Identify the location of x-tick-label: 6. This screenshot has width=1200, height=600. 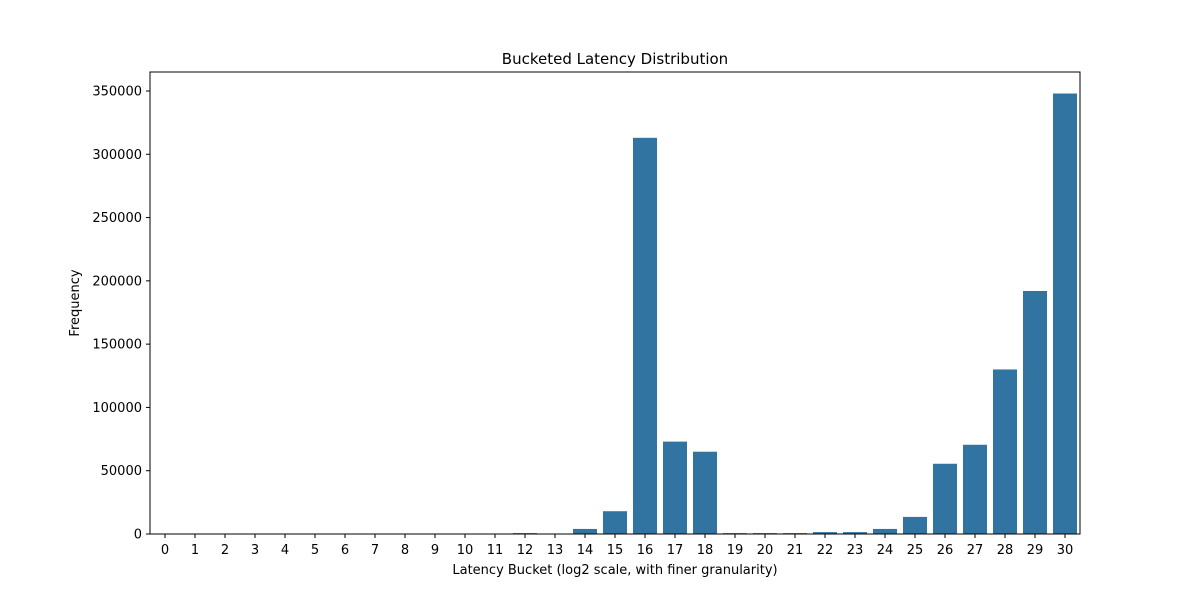
(345, 550).